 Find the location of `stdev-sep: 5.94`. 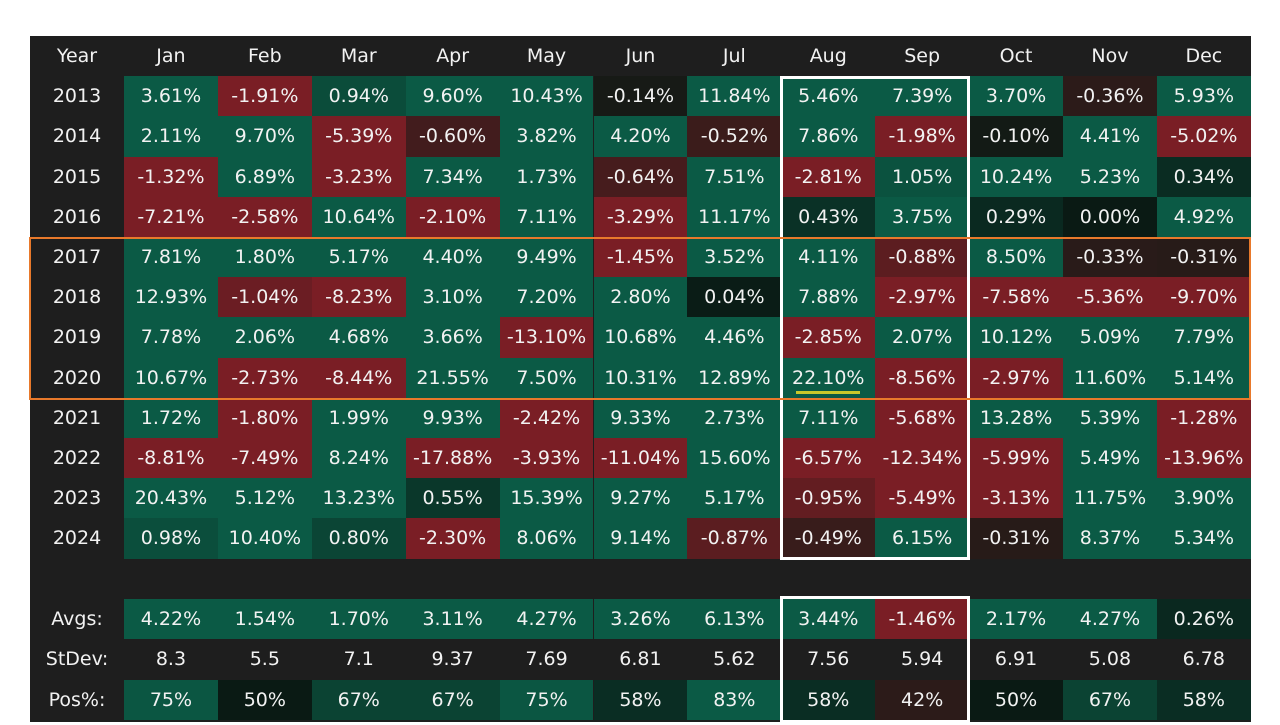

stdev-sep: 5.94 is located at coordinates (922, 659).